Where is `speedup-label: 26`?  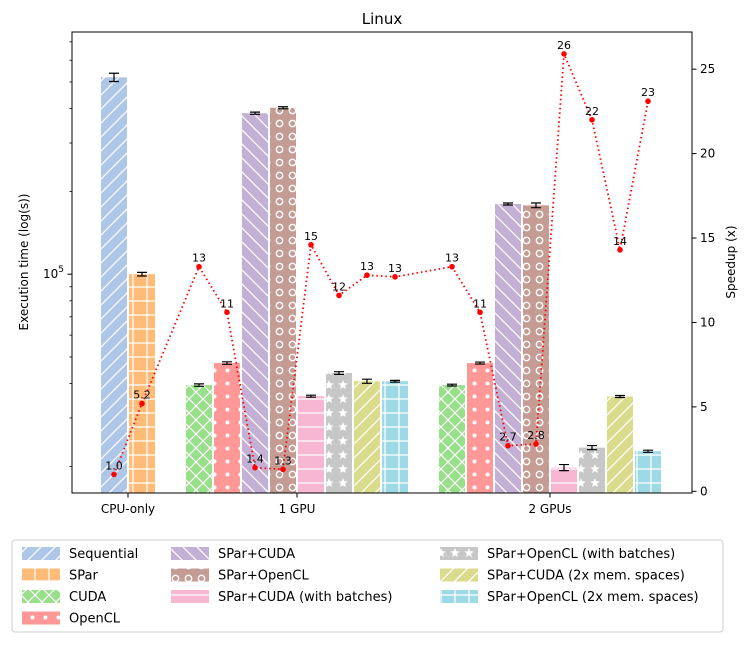
speedup-label: 26 is located at coordinates (564, 45).